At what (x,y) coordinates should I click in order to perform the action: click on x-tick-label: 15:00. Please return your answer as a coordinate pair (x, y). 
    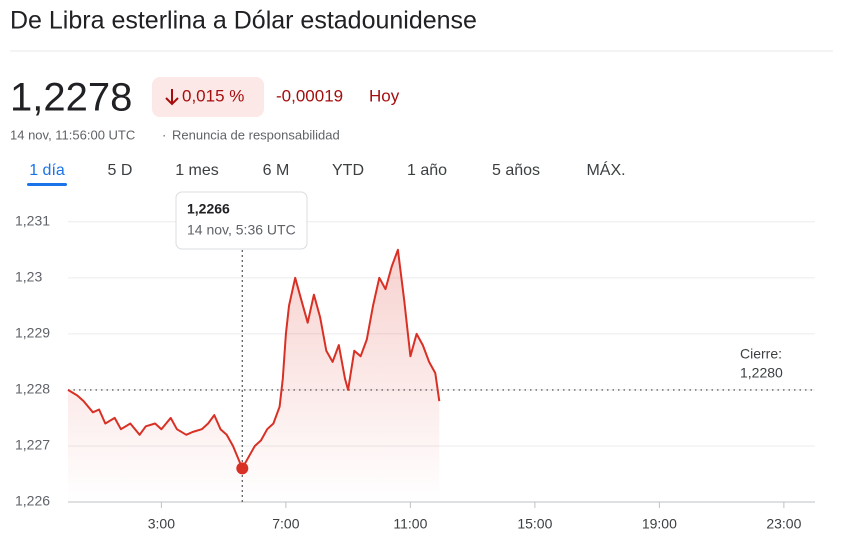
    Looking at the image, I should click on (534, 524).